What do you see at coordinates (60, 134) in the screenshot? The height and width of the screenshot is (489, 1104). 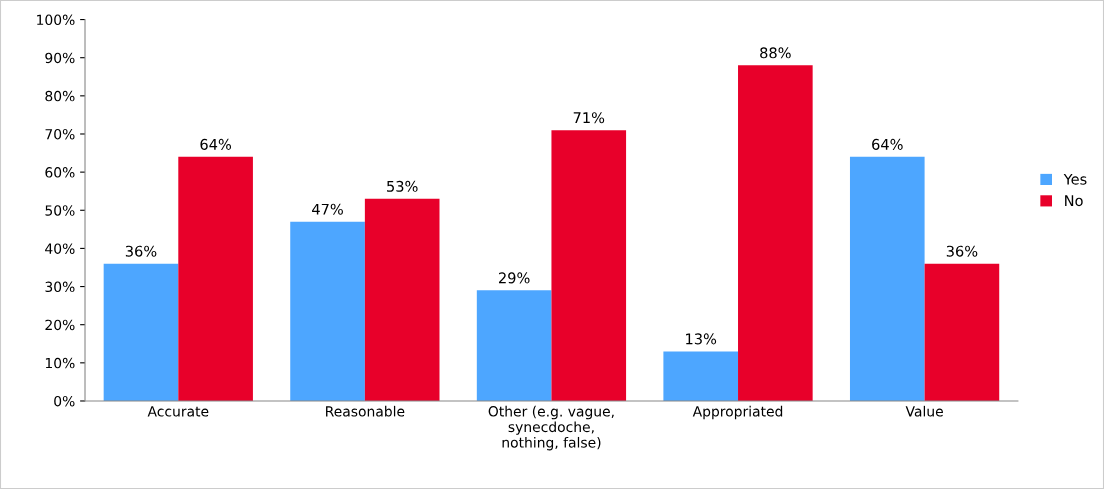 I see `y-tick-label: 70%` at bounding box center [60, 134].